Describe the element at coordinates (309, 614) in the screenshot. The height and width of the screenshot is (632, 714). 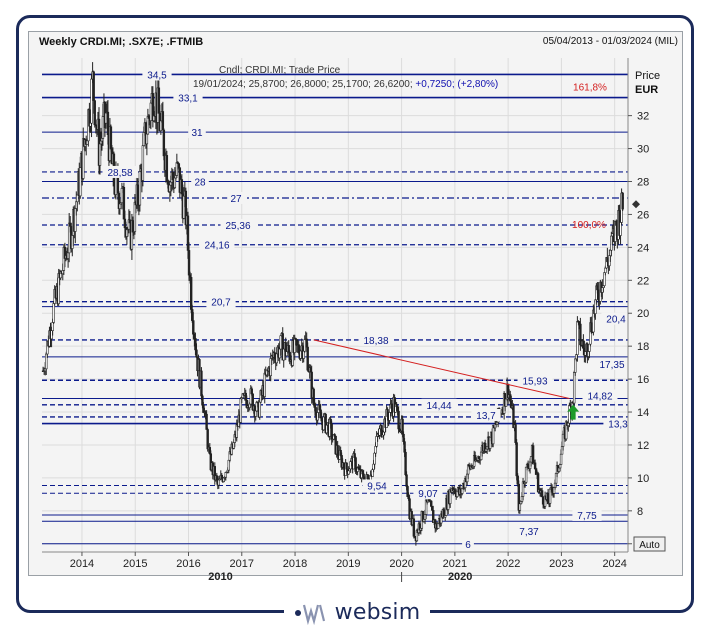
I see `websim-logo-mark-icon` at that location.